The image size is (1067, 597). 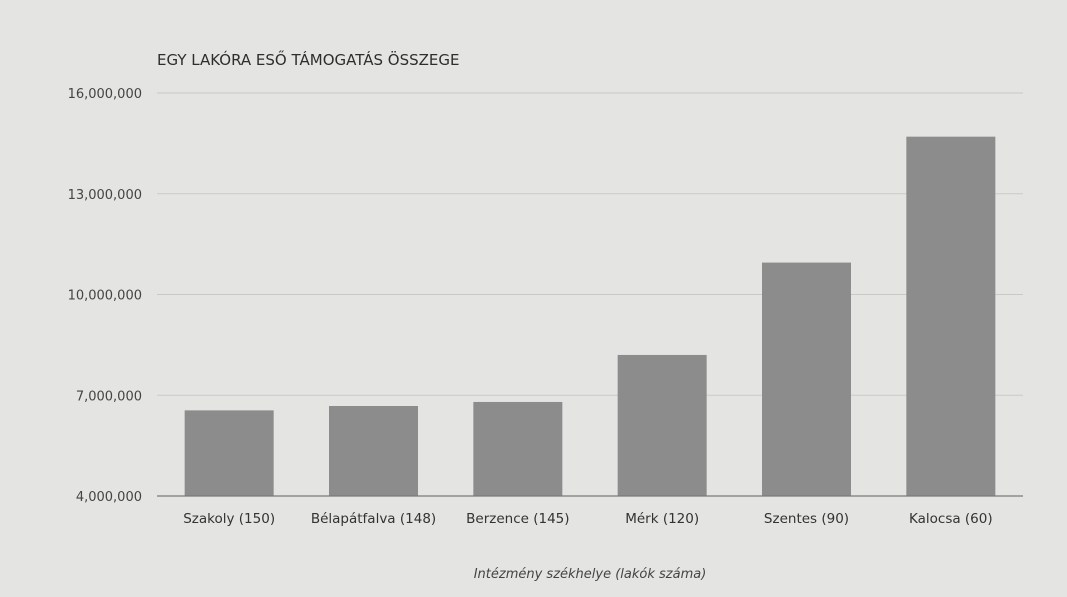 I want to click on chart-title: EGY LAKÓRA ESŐ TÁMOGATÁS ÖSSZEGE, so click(x=308, y=59).